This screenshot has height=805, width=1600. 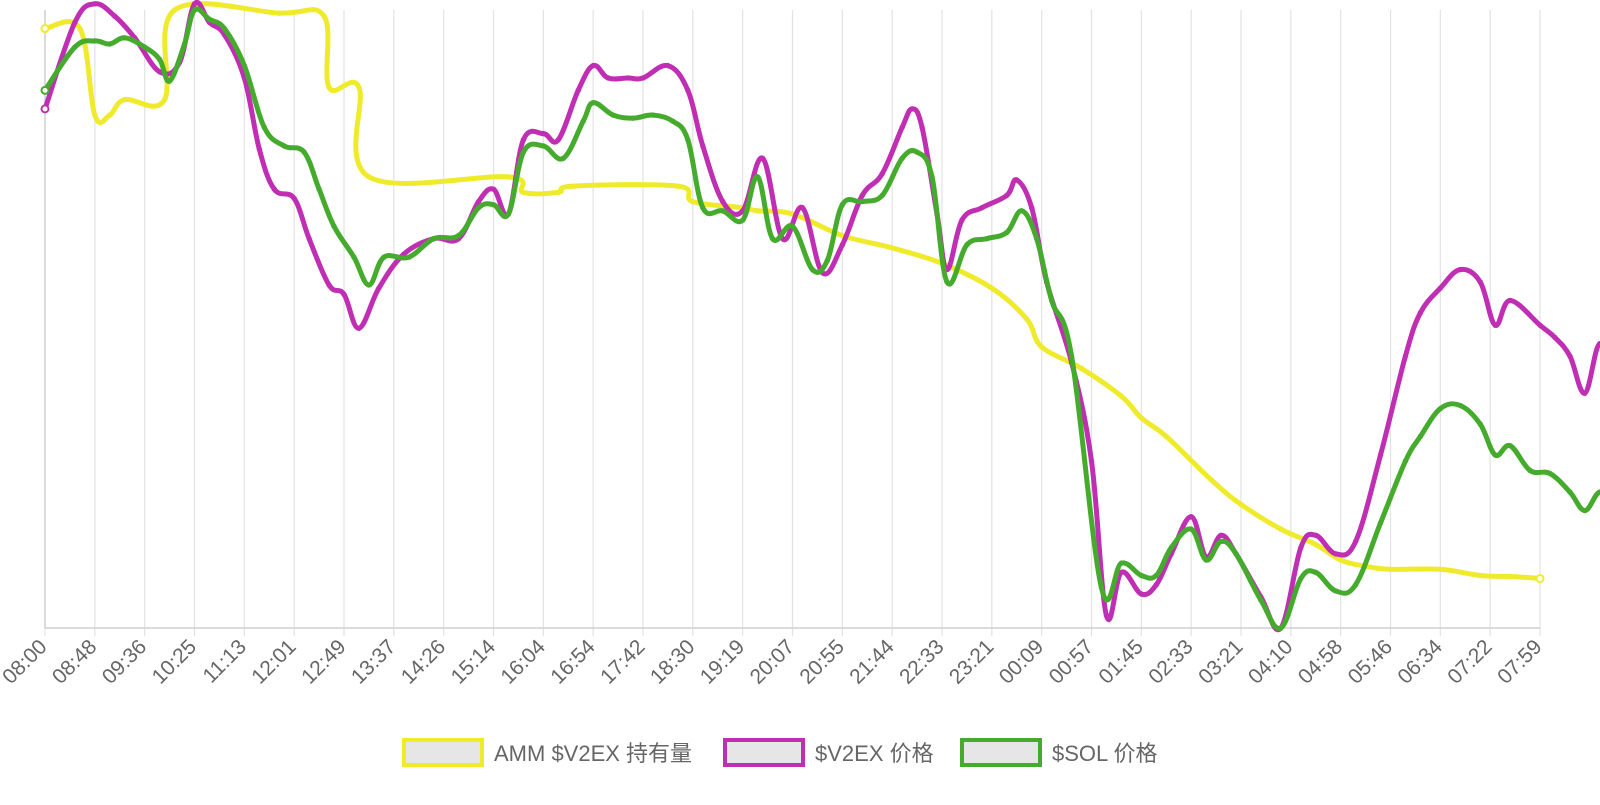 What do you see at coordinates (573, 662) in the screenshot?
I see `x-tick-label: 16:54` at bounding box center [573, 662].